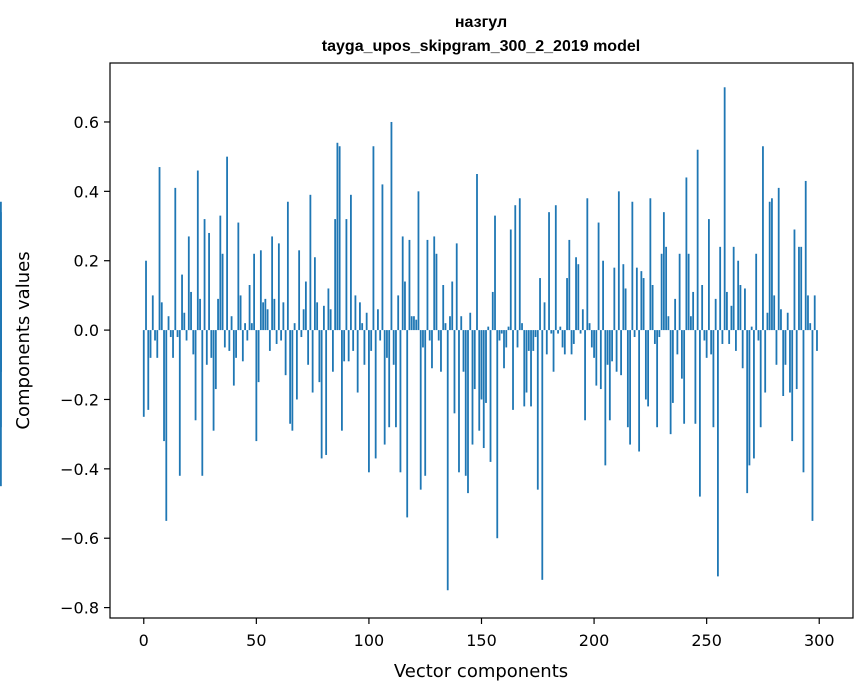 This screenshot has height=696, width=867. Describe the element at coordinates (481, 22) in the screenshot. I see `chart-title: назгул` at that location.